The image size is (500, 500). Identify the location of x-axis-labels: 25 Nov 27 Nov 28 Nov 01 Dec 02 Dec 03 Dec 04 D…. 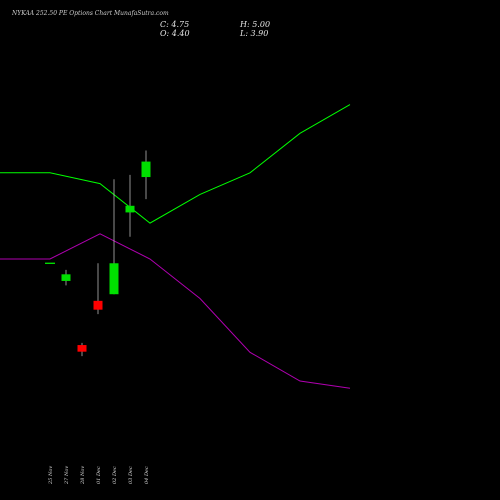
(99, 475).